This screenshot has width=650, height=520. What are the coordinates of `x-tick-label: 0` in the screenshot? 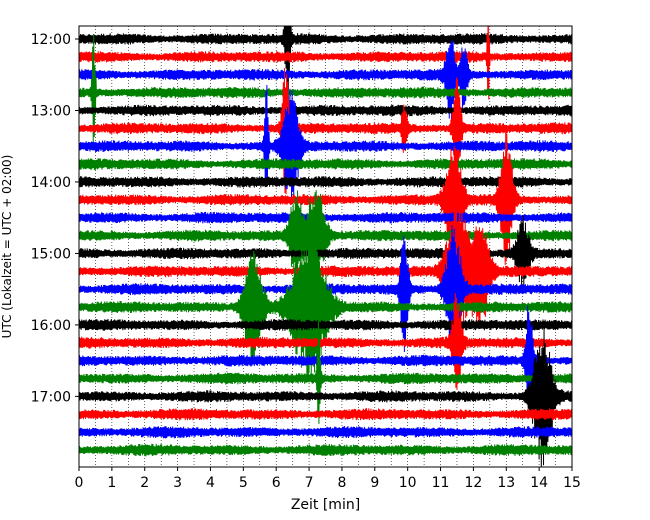 It's located at (79, 483).